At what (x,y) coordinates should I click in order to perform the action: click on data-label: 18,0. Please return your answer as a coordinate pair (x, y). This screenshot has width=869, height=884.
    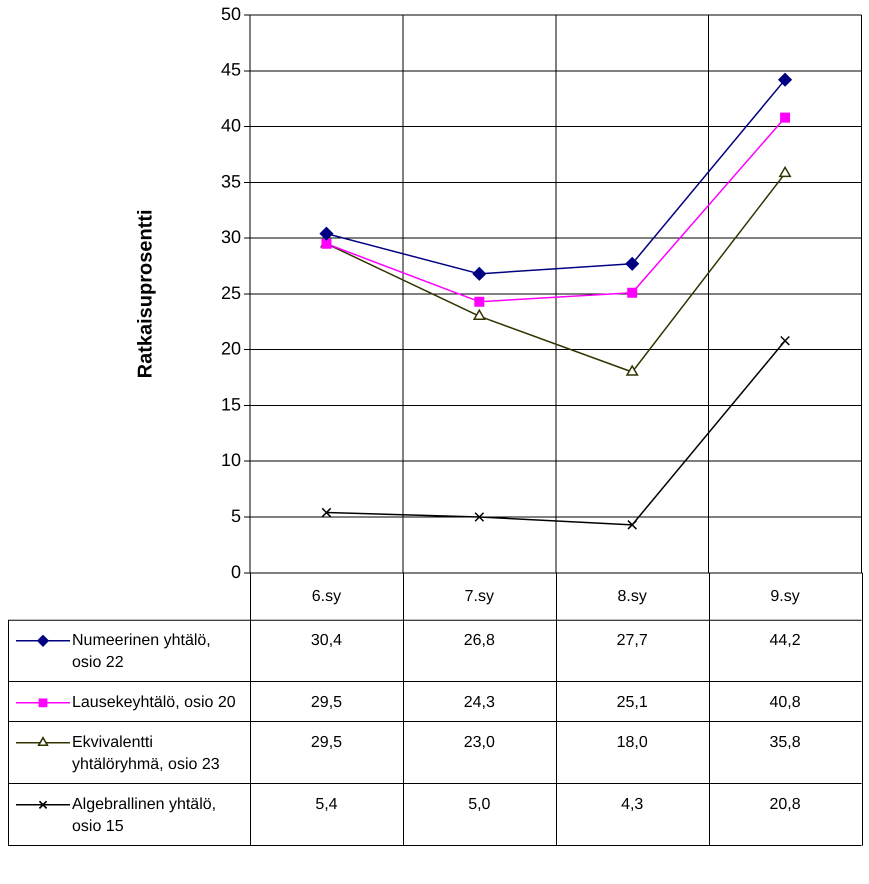
    Looking at the image, I should click on (632, 743).